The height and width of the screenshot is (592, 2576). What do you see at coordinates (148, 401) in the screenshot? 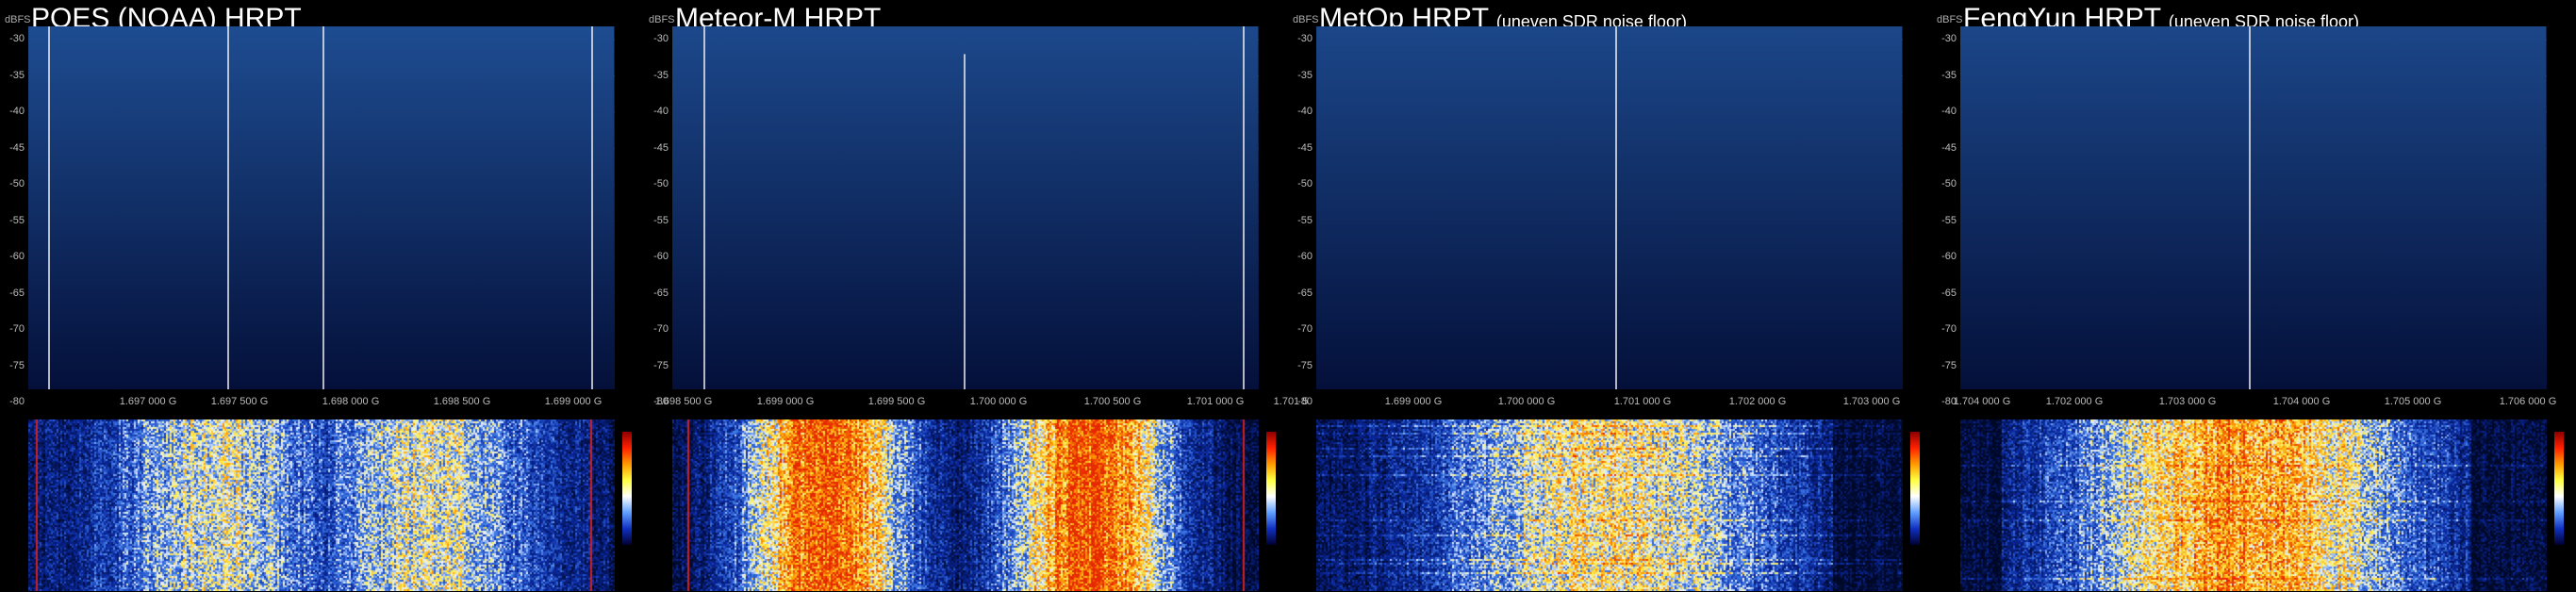
I see `x-tick-label: 1.697 000 G` at bounding box center [148, 401].